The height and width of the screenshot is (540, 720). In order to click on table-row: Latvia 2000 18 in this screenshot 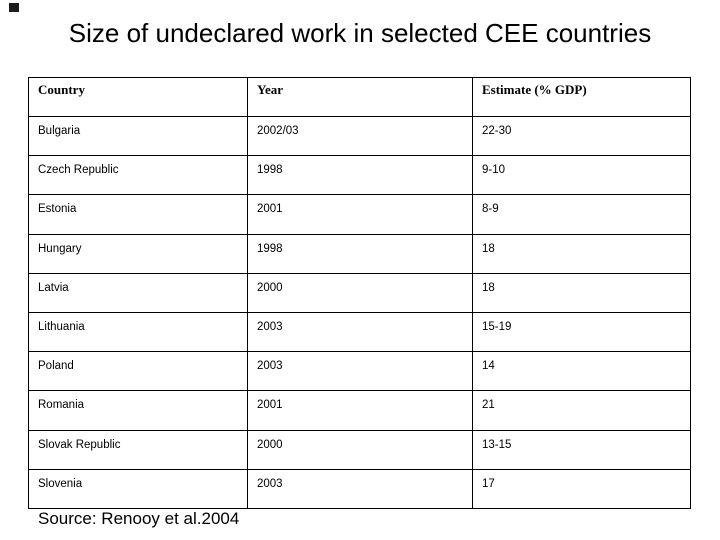, I will do `click(359, 292)`.